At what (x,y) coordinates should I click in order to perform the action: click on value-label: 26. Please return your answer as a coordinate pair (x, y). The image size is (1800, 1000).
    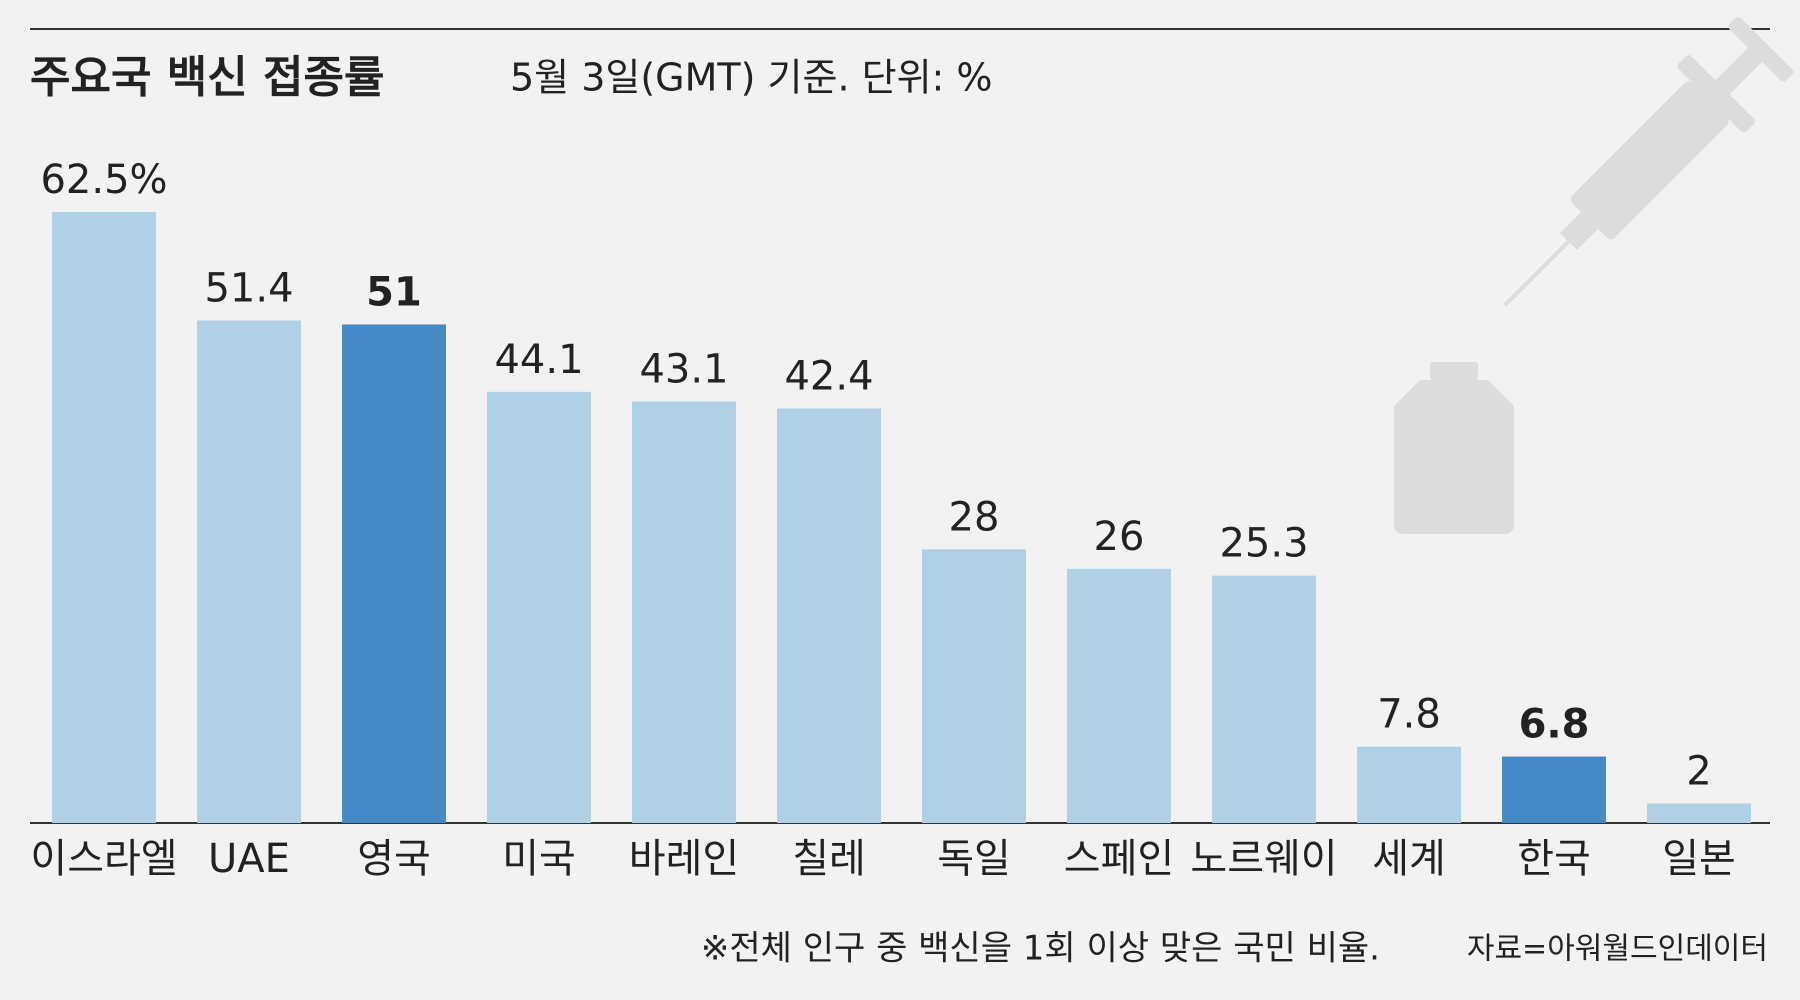
    Looking at the image, I should click on (1119, 537).